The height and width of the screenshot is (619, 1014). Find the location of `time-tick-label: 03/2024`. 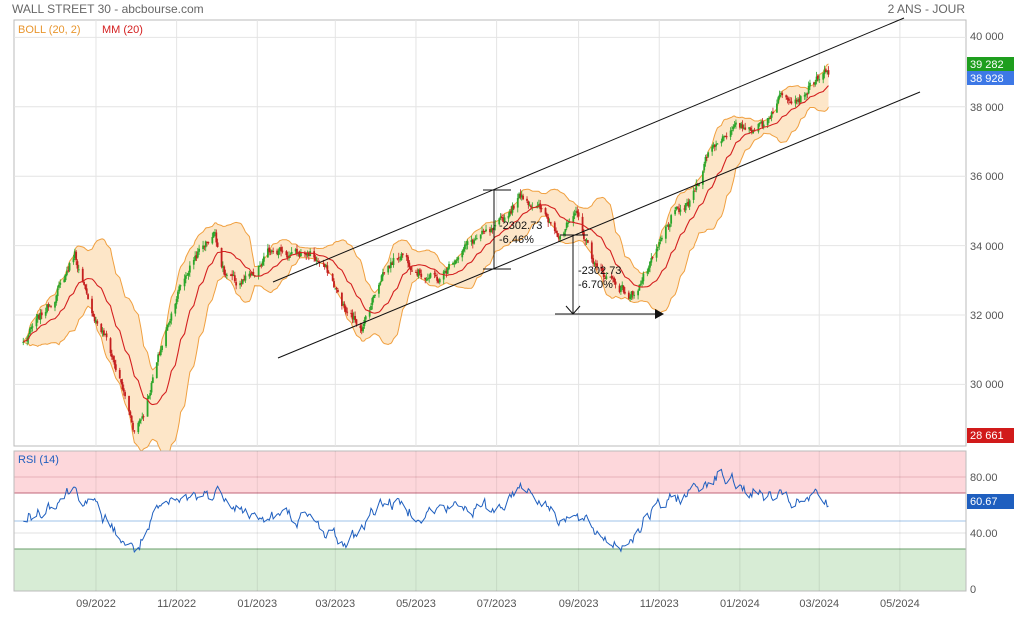

time-tick-label: 03/2024 is located at coordinates (819, 604).